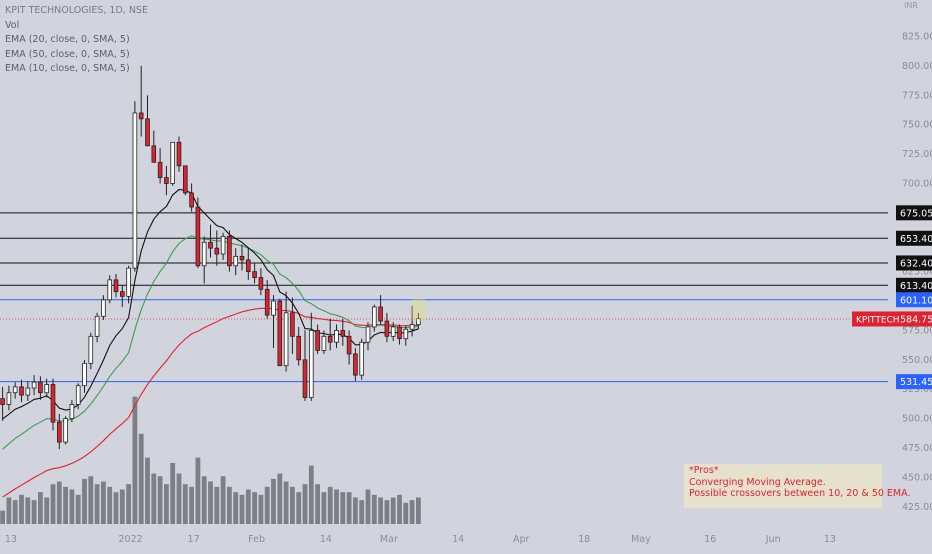 This screenshot has height=554, width=932. Describe the element at coordinates (917, 477) in the screenshot. I see `y-tick-label: 450.00` at that location.